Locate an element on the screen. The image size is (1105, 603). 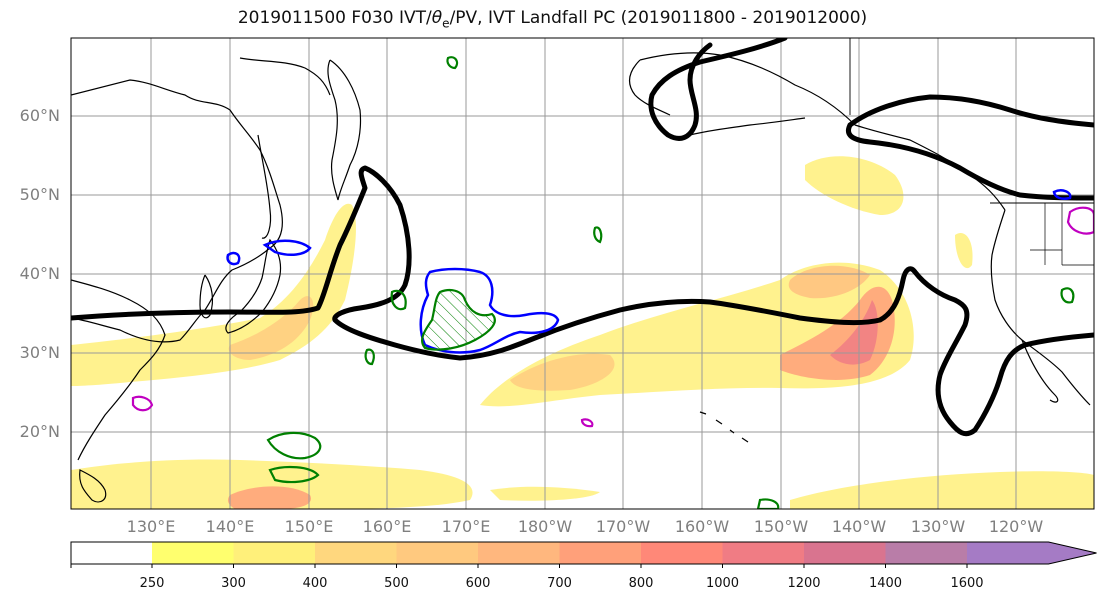
pv-contour-north-east is located at coordinates (970, 111).